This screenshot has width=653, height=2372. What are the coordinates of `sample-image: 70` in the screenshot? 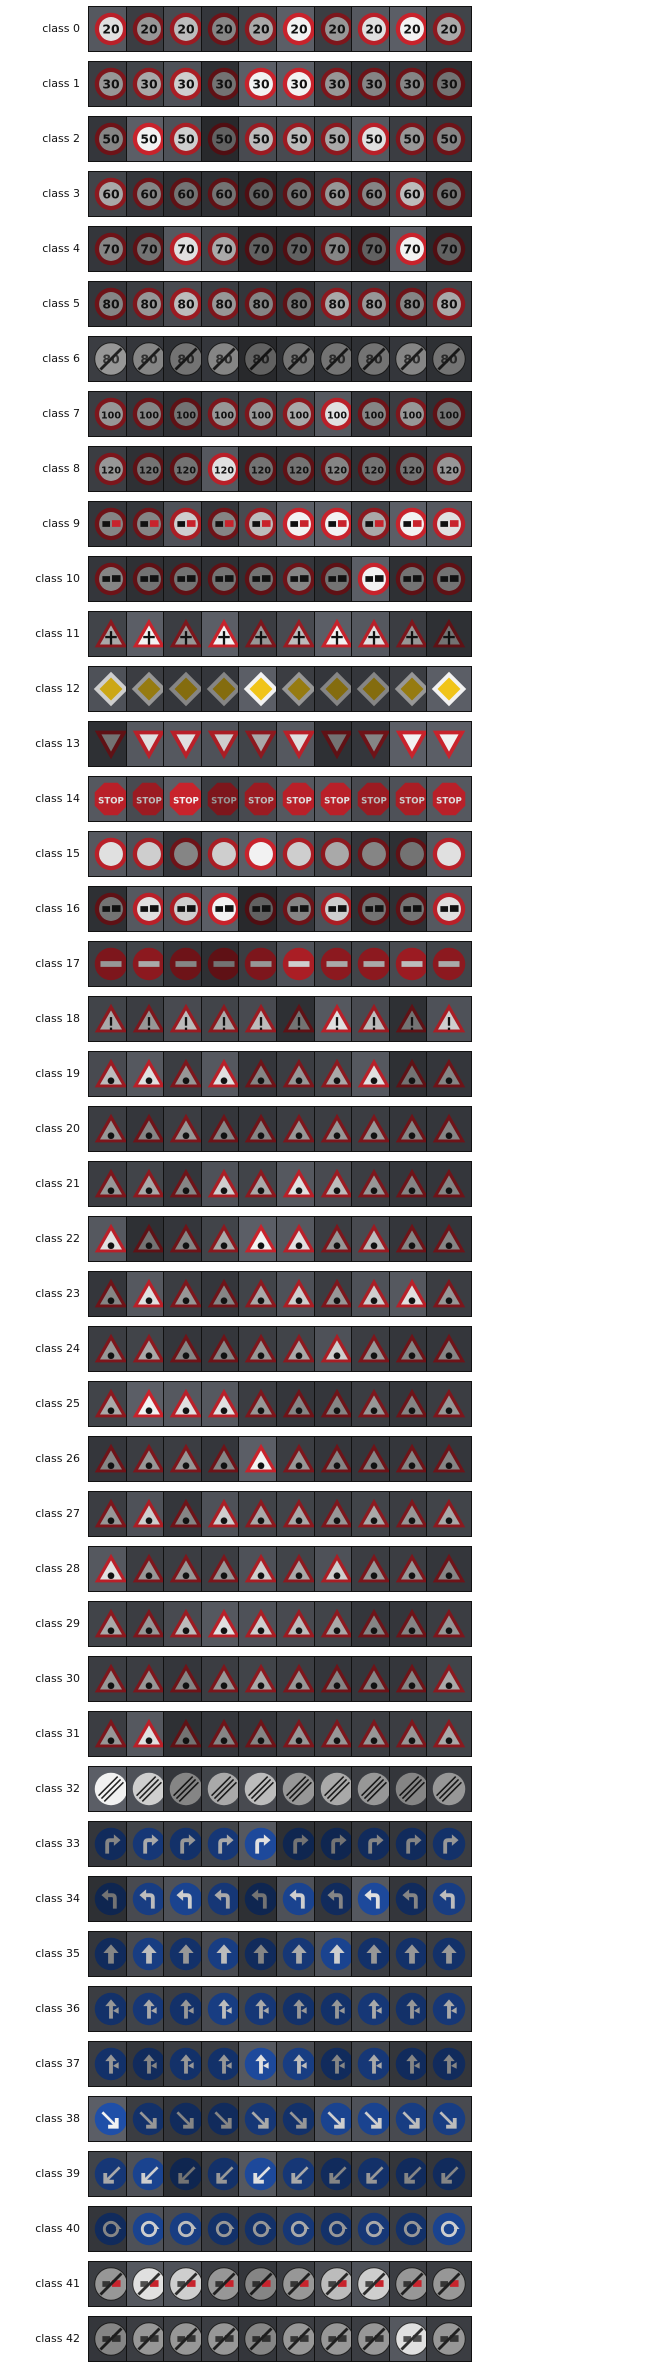 It's located at (449, 249).